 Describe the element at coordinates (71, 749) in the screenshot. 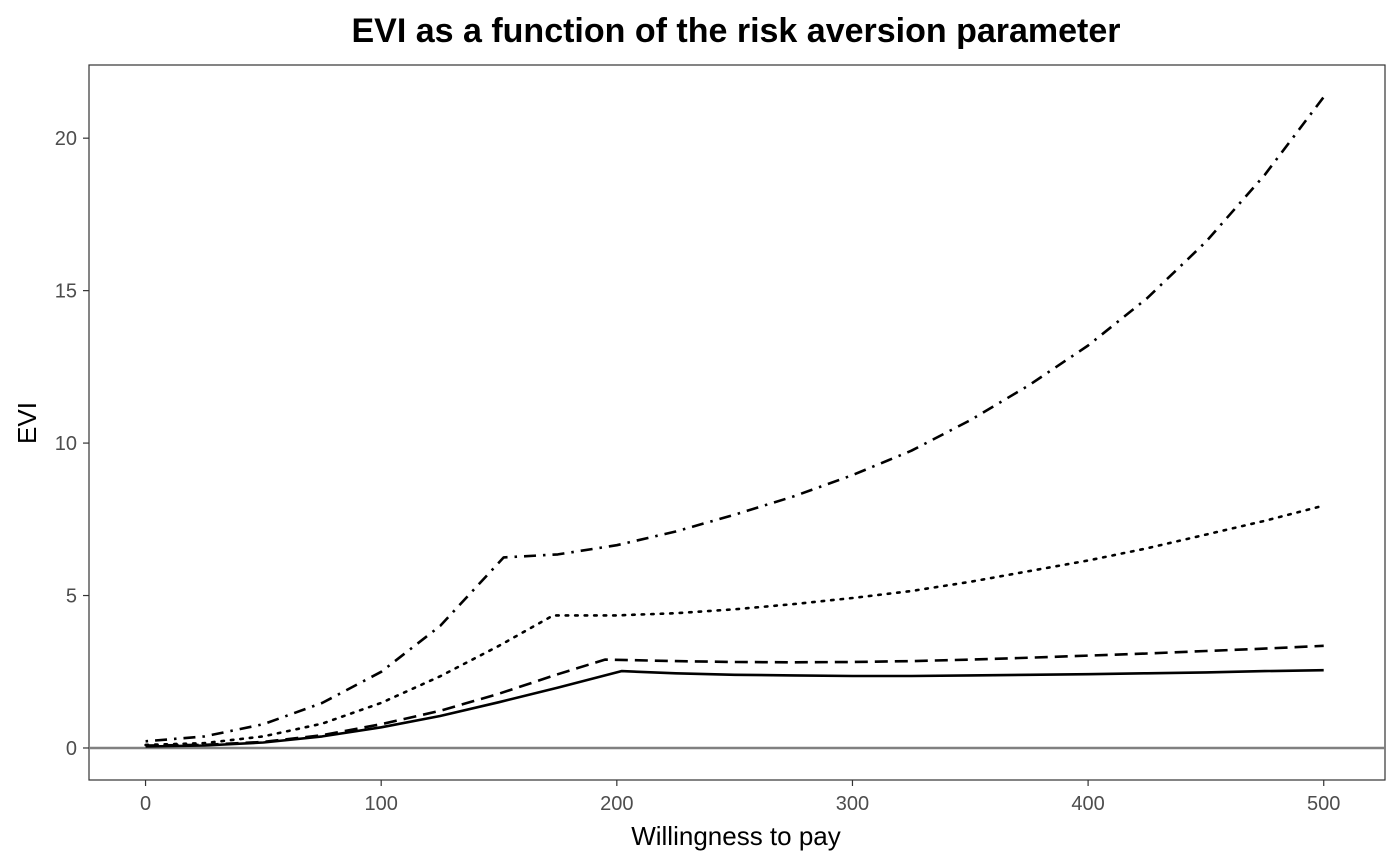

I see `y-tick-label: 0` at that location.